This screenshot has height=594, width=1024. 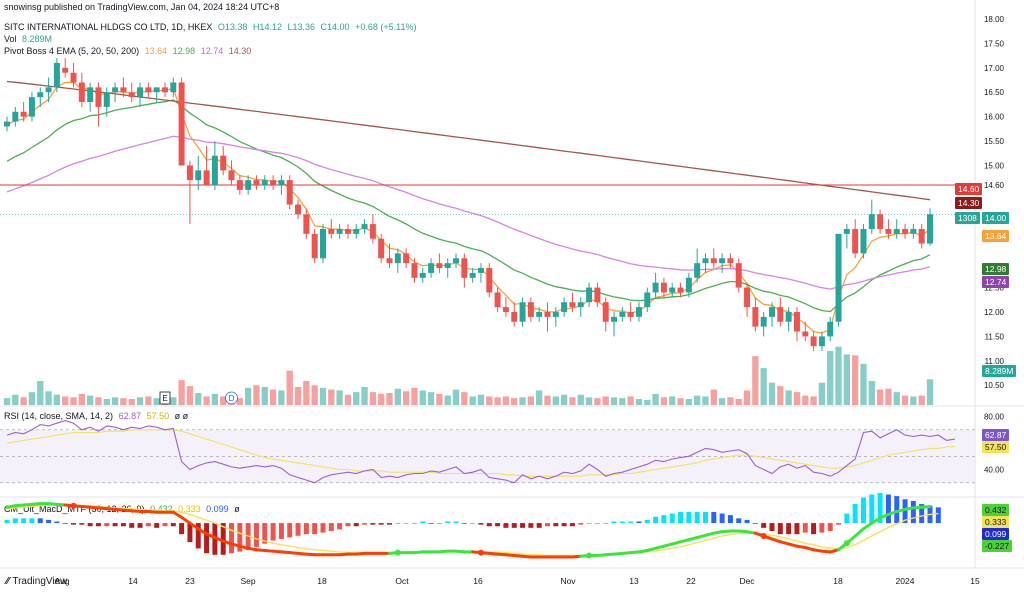 I want to click on rsi-label: RSI (14, close, SMA, 14, 2), so click(x=59, y=416).